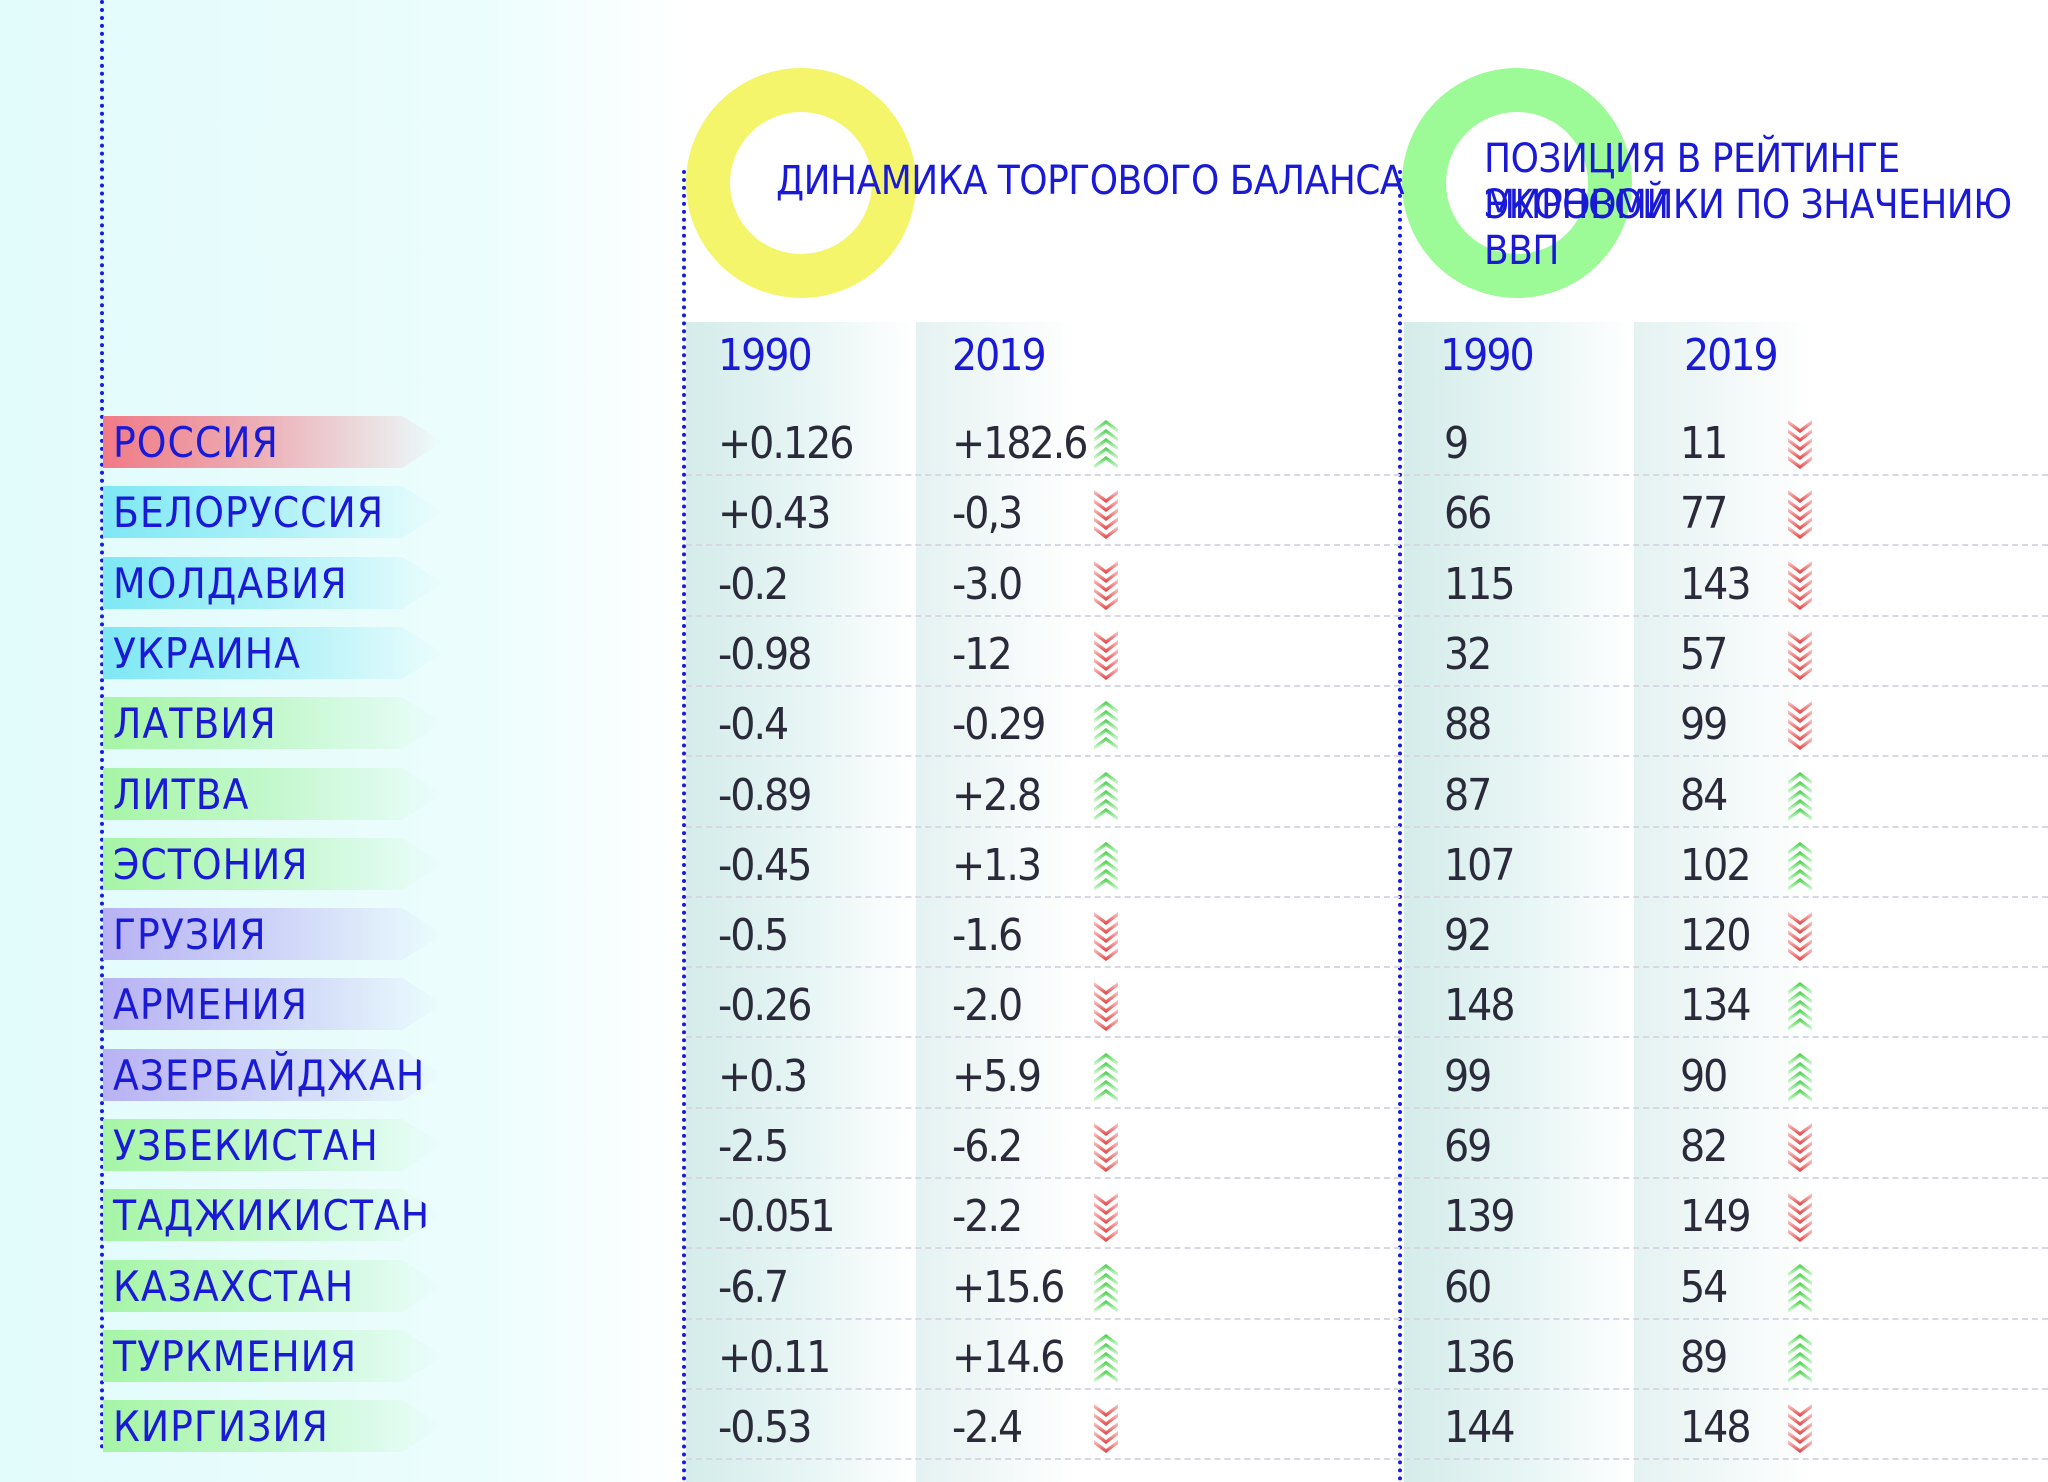 This screenshot has width=2048, height=1482. What do you see at coordinates (753, 584) in the screenshot?
I see `trade-1990-value: -0.2` at bounding box center [753, 584].